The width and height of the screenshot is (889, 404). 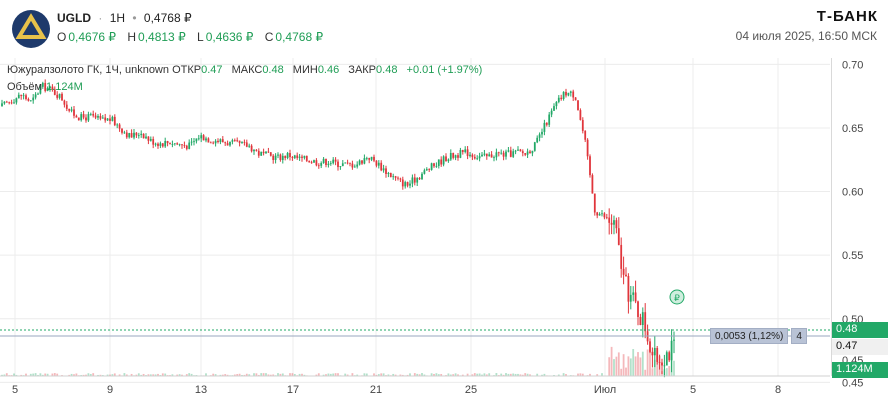 I want to click on volume-legend: Объём 1.124M, so click(x=45, y=87).